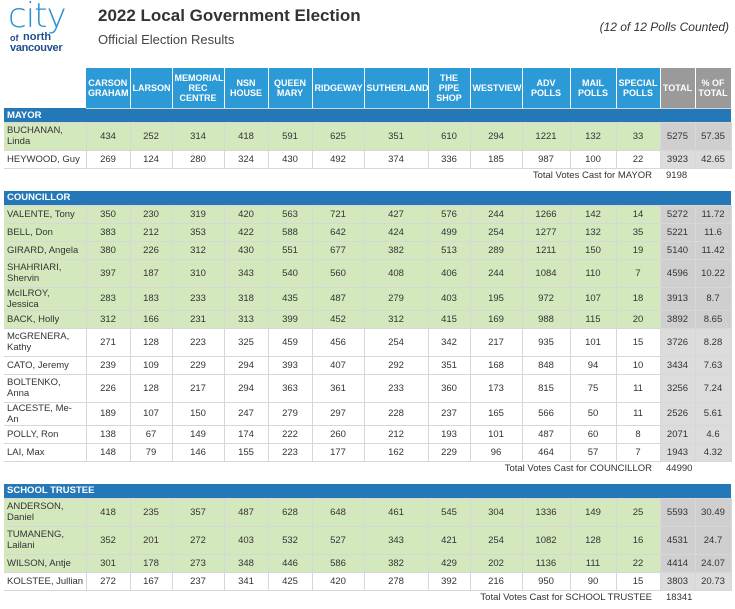 This screenshot has height=609, width=735. I want to click on vote-count: 304, so click(496, 512).